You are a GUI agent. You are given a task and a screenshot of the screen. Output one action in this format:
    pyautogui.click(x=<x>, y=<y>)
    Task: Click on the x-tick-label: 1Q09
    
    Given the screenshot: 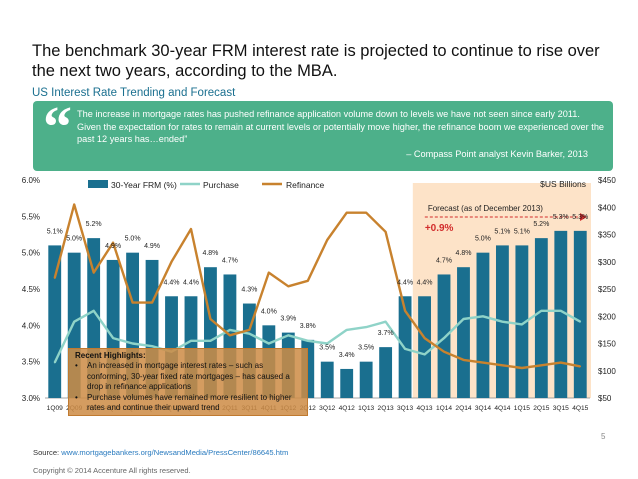 What is the action you would take?
    pyautogui.click(x=55, y=408)
    